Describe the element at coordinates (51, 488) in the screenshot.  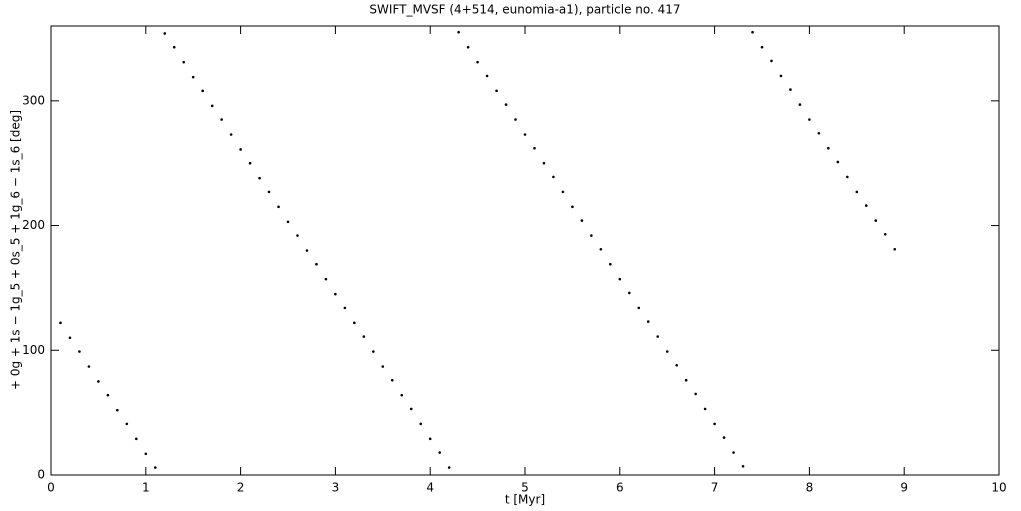
I see `x-tick-label: 0` at that location.